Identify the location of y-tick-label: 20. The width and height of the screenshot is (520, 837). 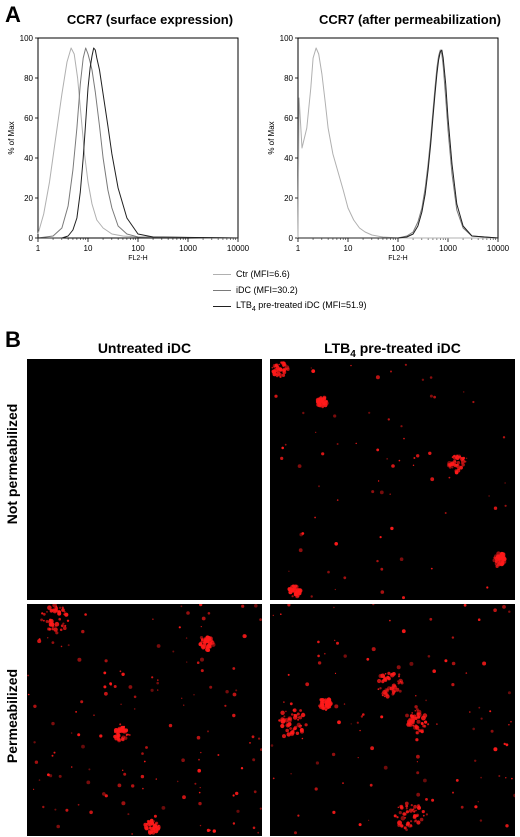
(288, 198).